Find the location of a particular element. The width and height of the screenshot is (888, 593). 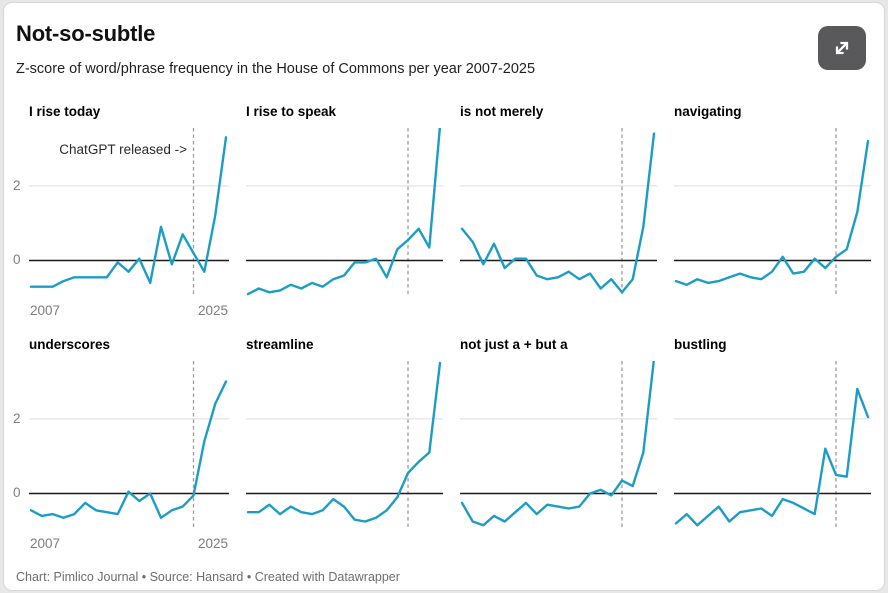

panel-navigating: navigating is located at coordinates (772, 212).